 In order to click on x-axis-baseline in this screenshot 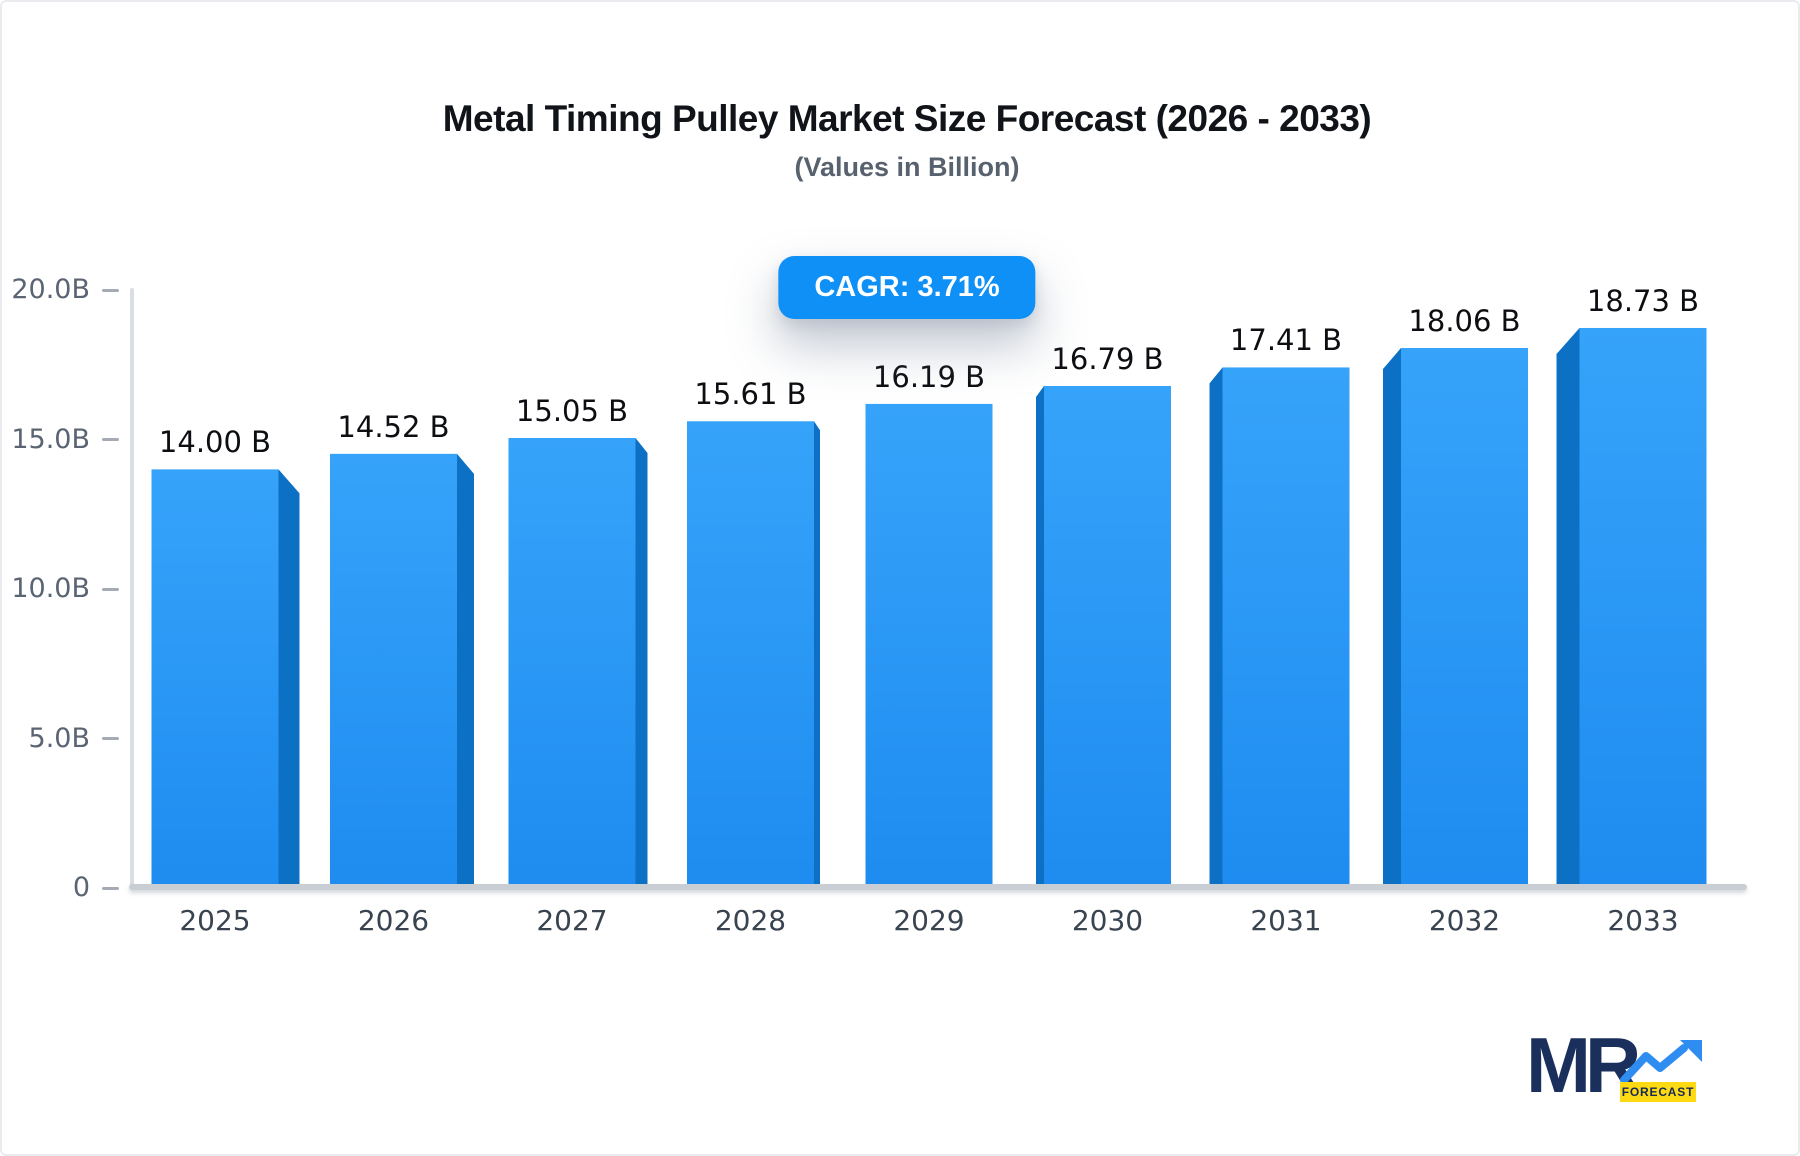, I will do `click(938, 887)`.